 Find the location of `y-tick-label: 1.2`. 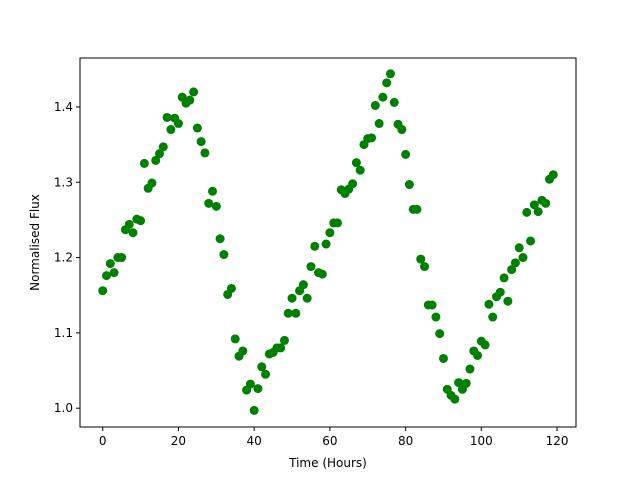

y-tick-label: 1.2 is located at coordinates (63, 258).